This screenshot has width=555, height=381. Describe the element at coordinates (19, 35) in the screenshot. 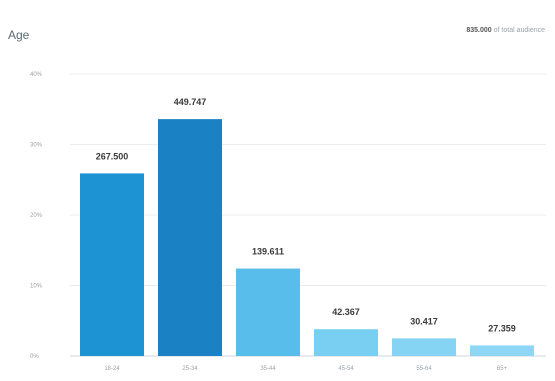

I see `chart-title: Age` at that location.